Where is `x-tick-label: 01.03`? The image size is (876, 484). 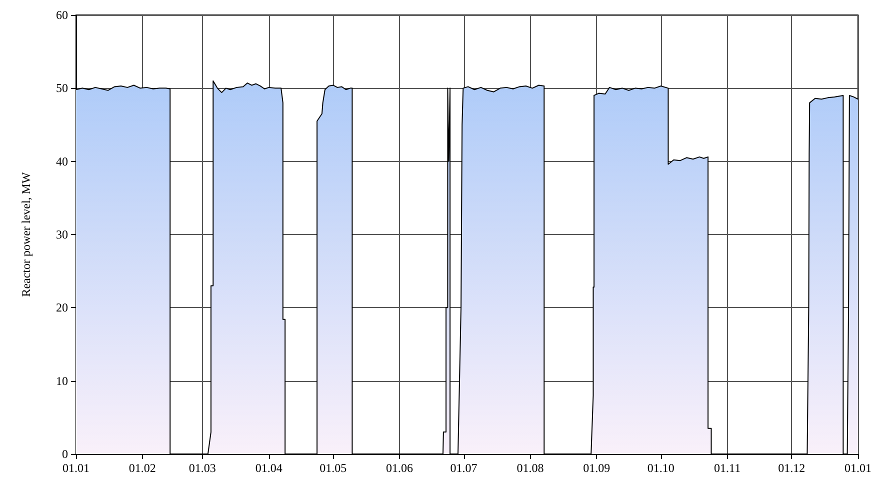 x-tick-label: 01.03 is located at coordinates (202, 468).